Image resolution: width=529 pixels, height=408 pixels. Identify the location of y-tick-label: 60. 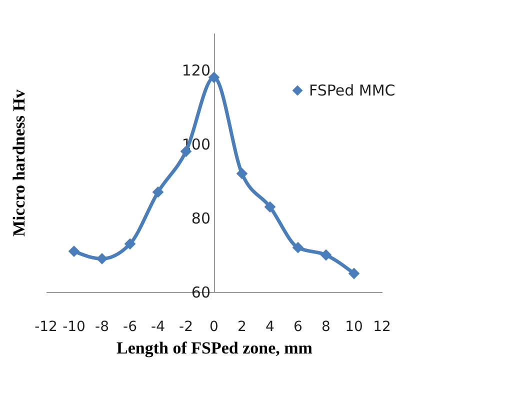
(200, 293).